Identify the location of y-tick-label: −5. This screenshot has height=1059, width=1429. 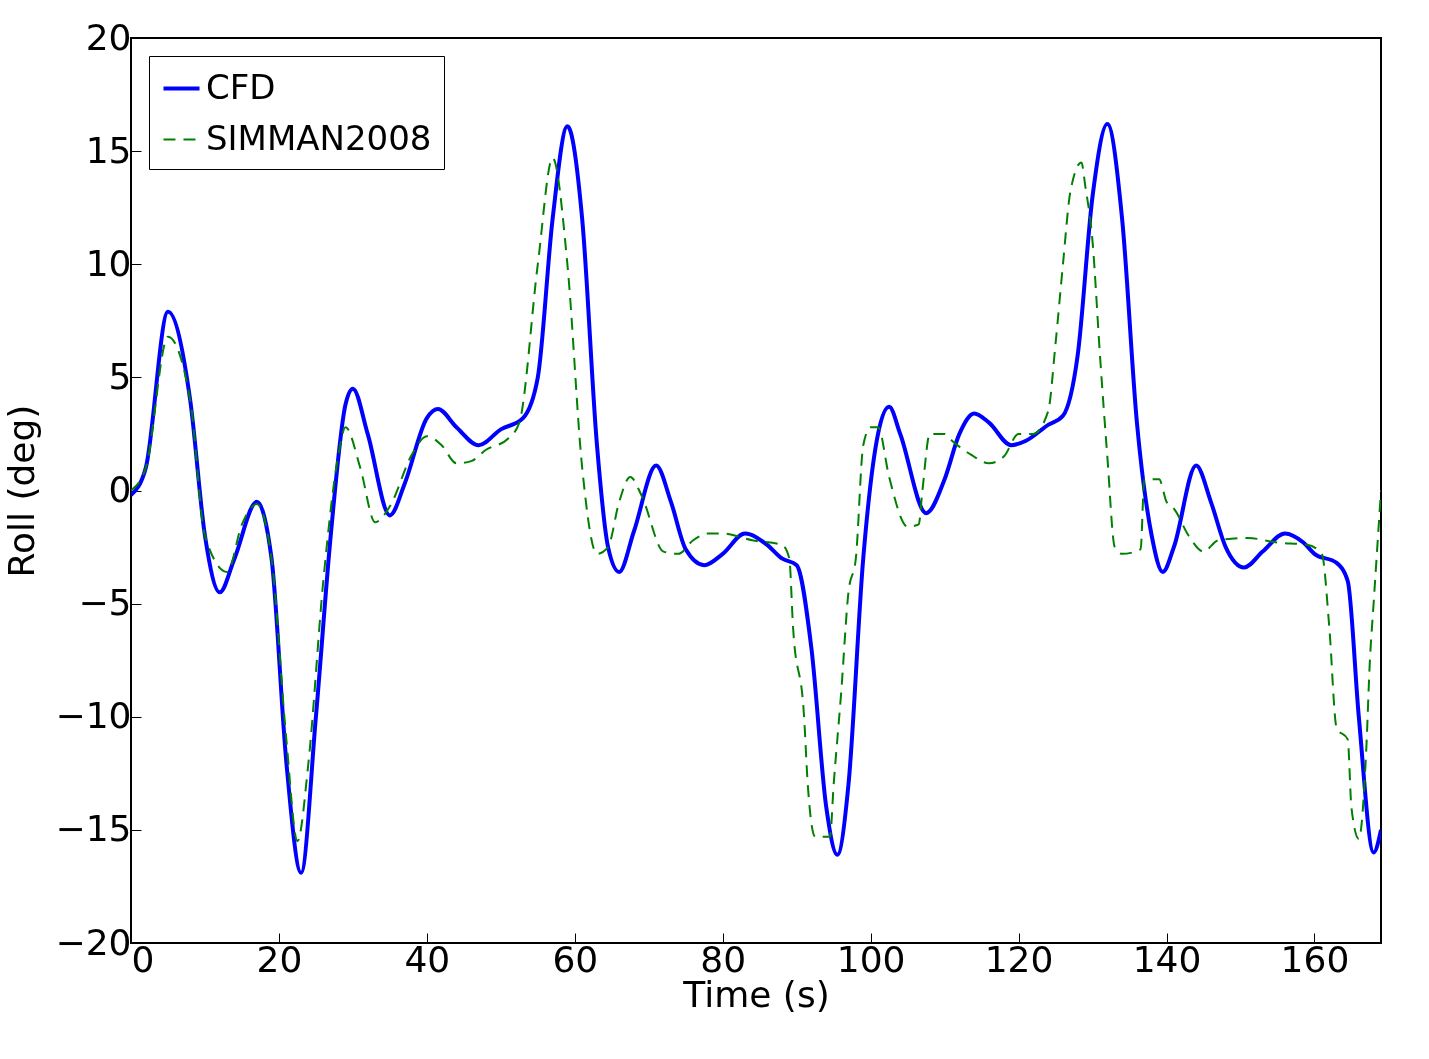
(105, 603).